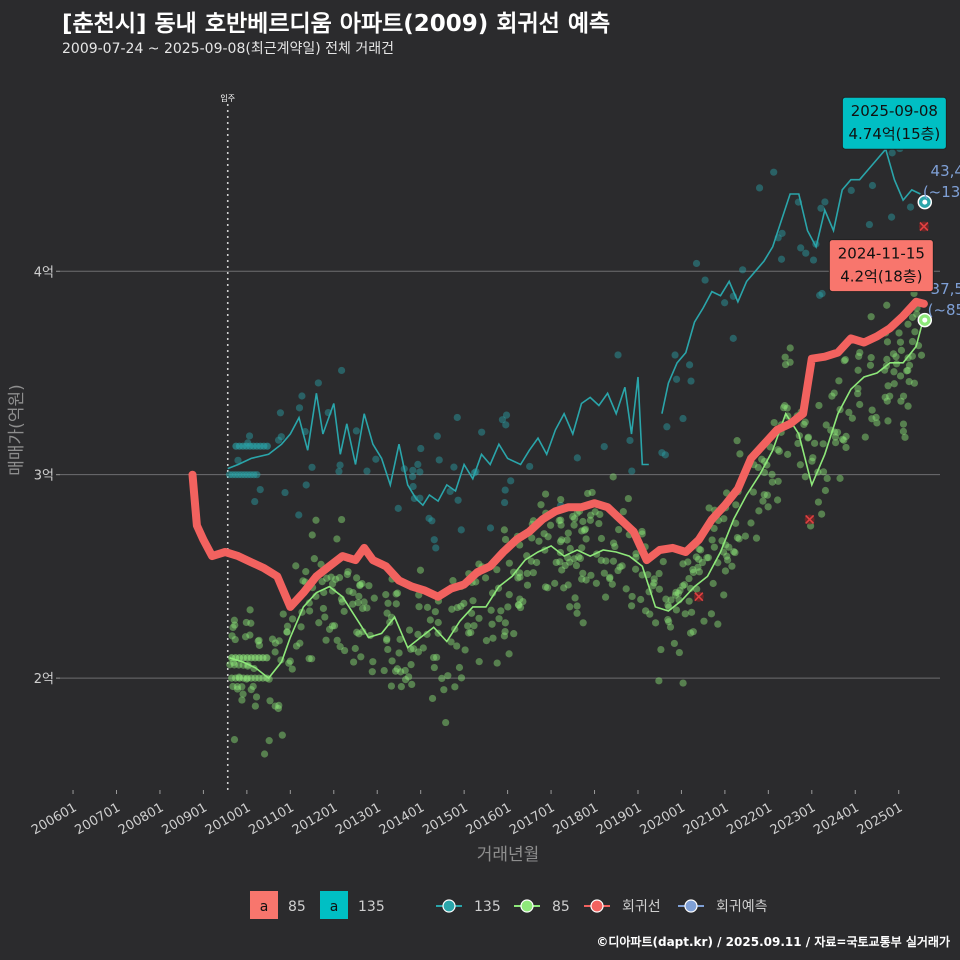 The height and width of the screenshot is (960, 960). Describe the element at coordinates (810, 519) in the screenshot. I see `red-x-marker-cross` at that location.